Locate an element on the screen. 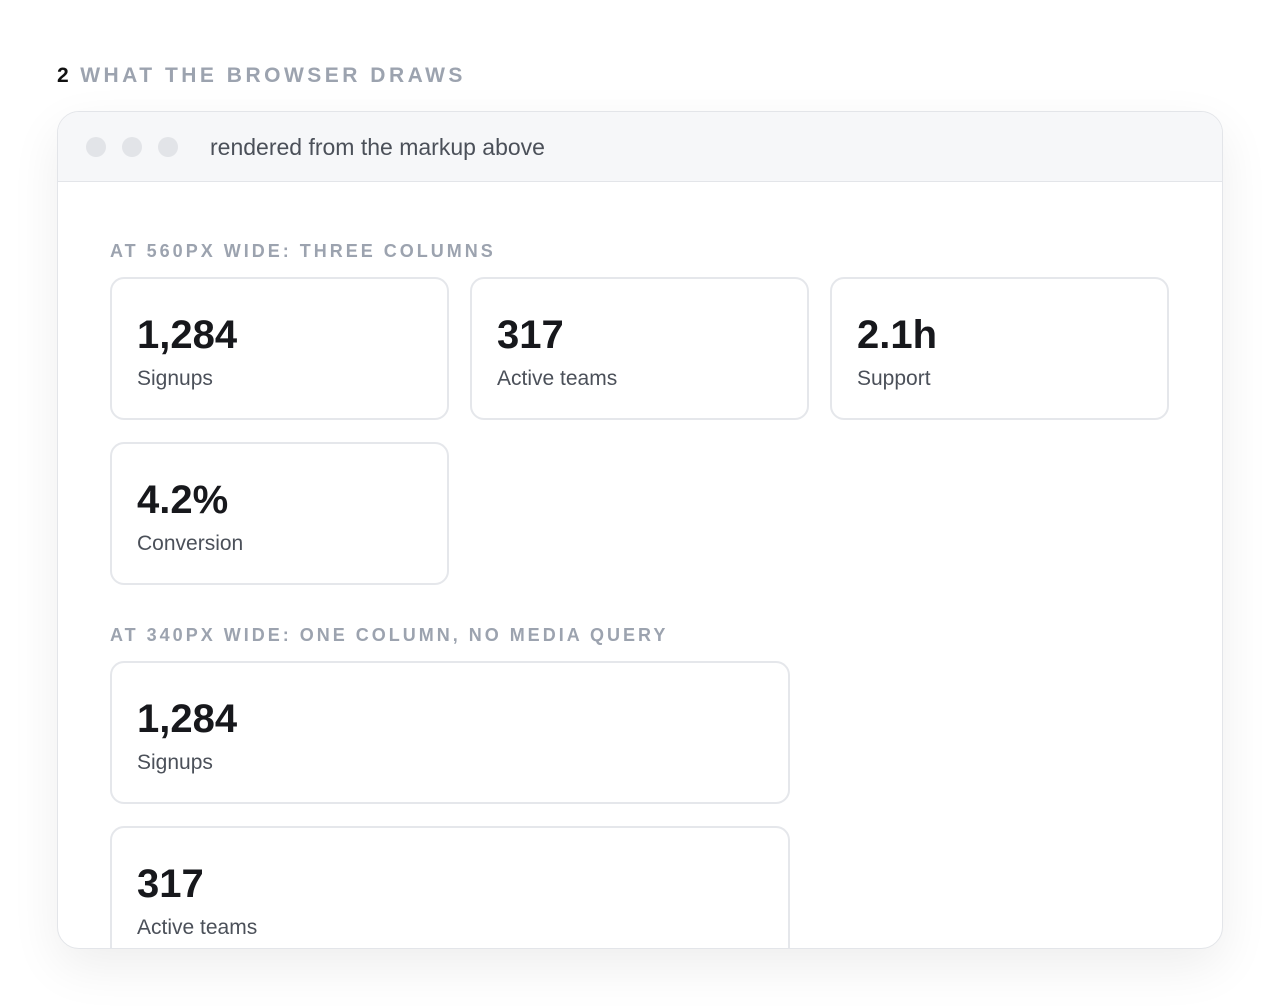  stat-card: 4.2% Conversion is located at coordinates (279, 513).